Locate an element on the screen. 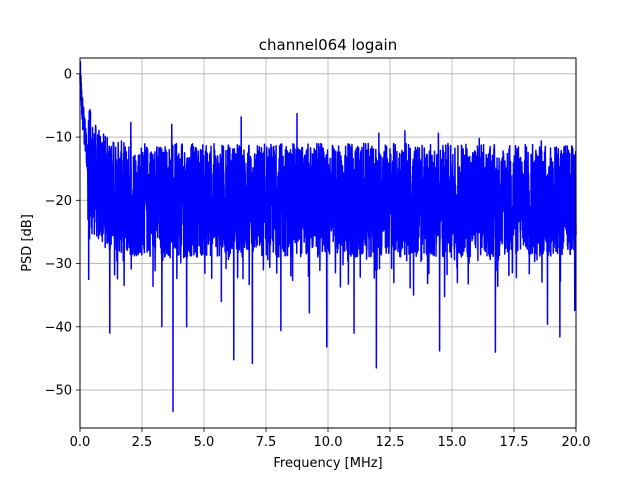 This screenshot has width=640, height=480. y-axis-ticks: 0 −10 −20 −30 −40 −50 is located at coordinates (62, 233).